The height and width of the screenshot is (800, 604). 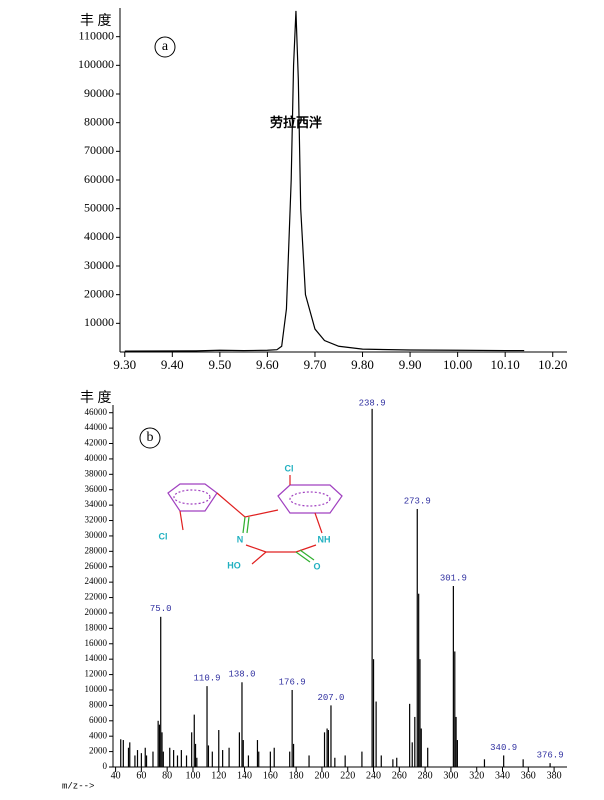 What do you see at coordinates (192, 497) in the screenshot?
I see `ring-inner` at bounding box center [192, 497].